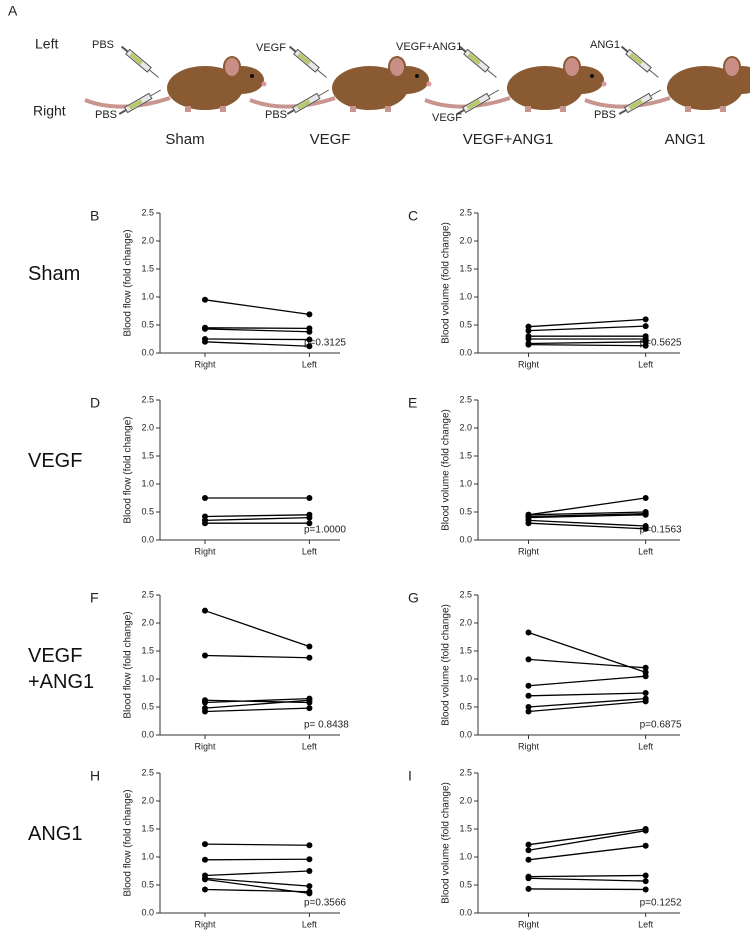 This screenshot has height=934, width=750. What do you see at coordinates (685, 139) in the screenshot?
I see `group-label: ANG1` at bounding box center [685, 139].